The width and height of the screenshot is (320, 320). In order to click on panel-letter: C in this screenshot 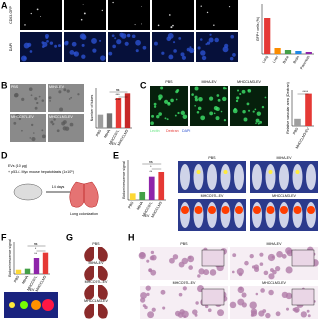, I will do `click(143, 85)`.